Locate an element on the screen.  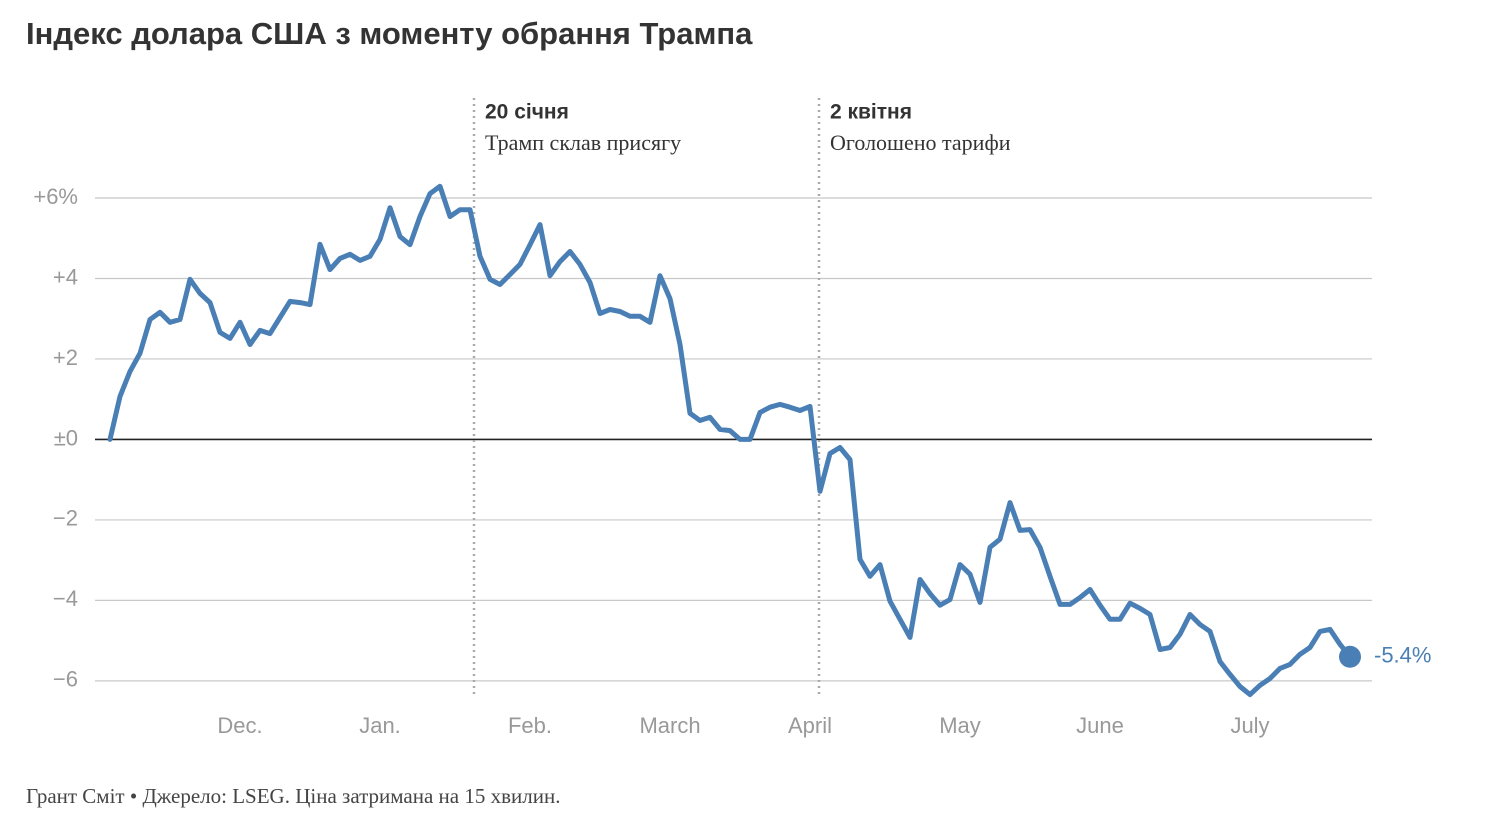
x-tick-label: Jan. is located at coordinates (380, 725).